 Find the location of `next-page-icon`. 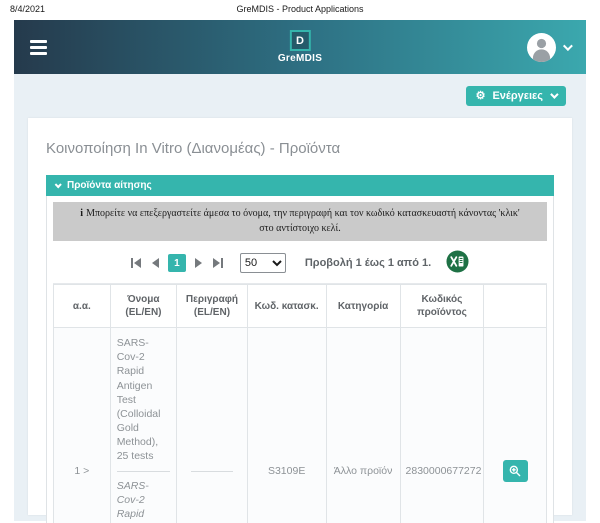

next-page-icon is located at coordinates (198, 263).